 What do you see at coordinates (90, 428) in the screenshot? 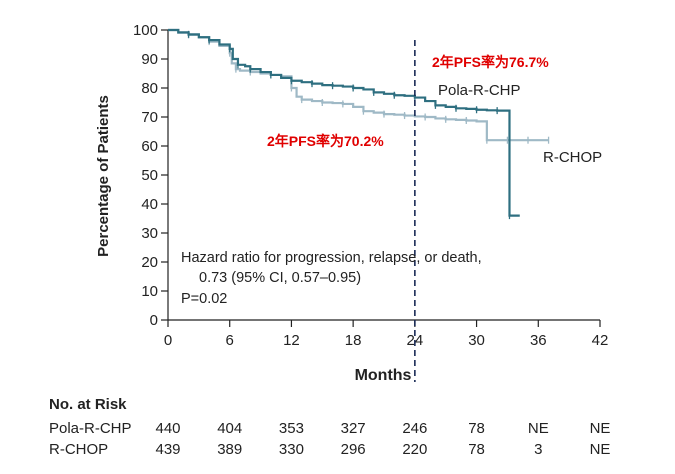
I see `risk-row-label: Pola-R-CHP` at bounding box center [90, 428].